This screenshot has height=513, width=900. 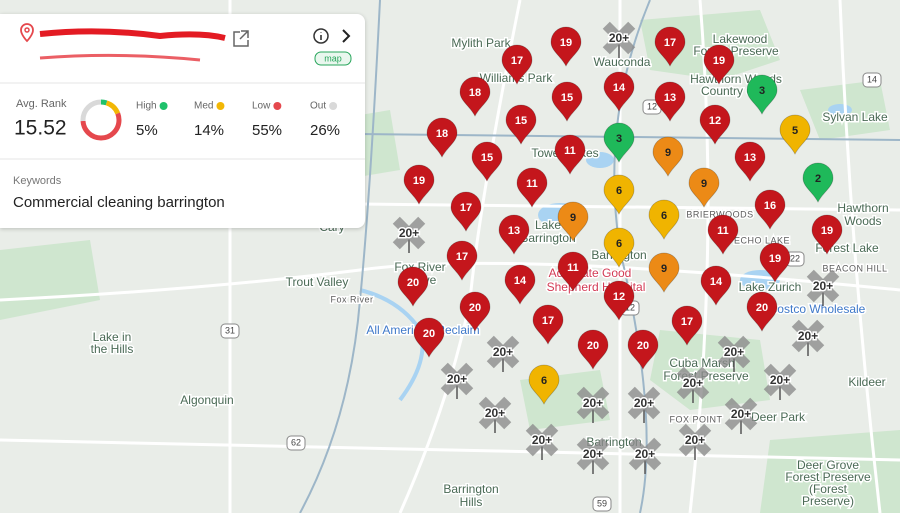 I want to click on rank-pin: 2, so click(x=818, y=182).